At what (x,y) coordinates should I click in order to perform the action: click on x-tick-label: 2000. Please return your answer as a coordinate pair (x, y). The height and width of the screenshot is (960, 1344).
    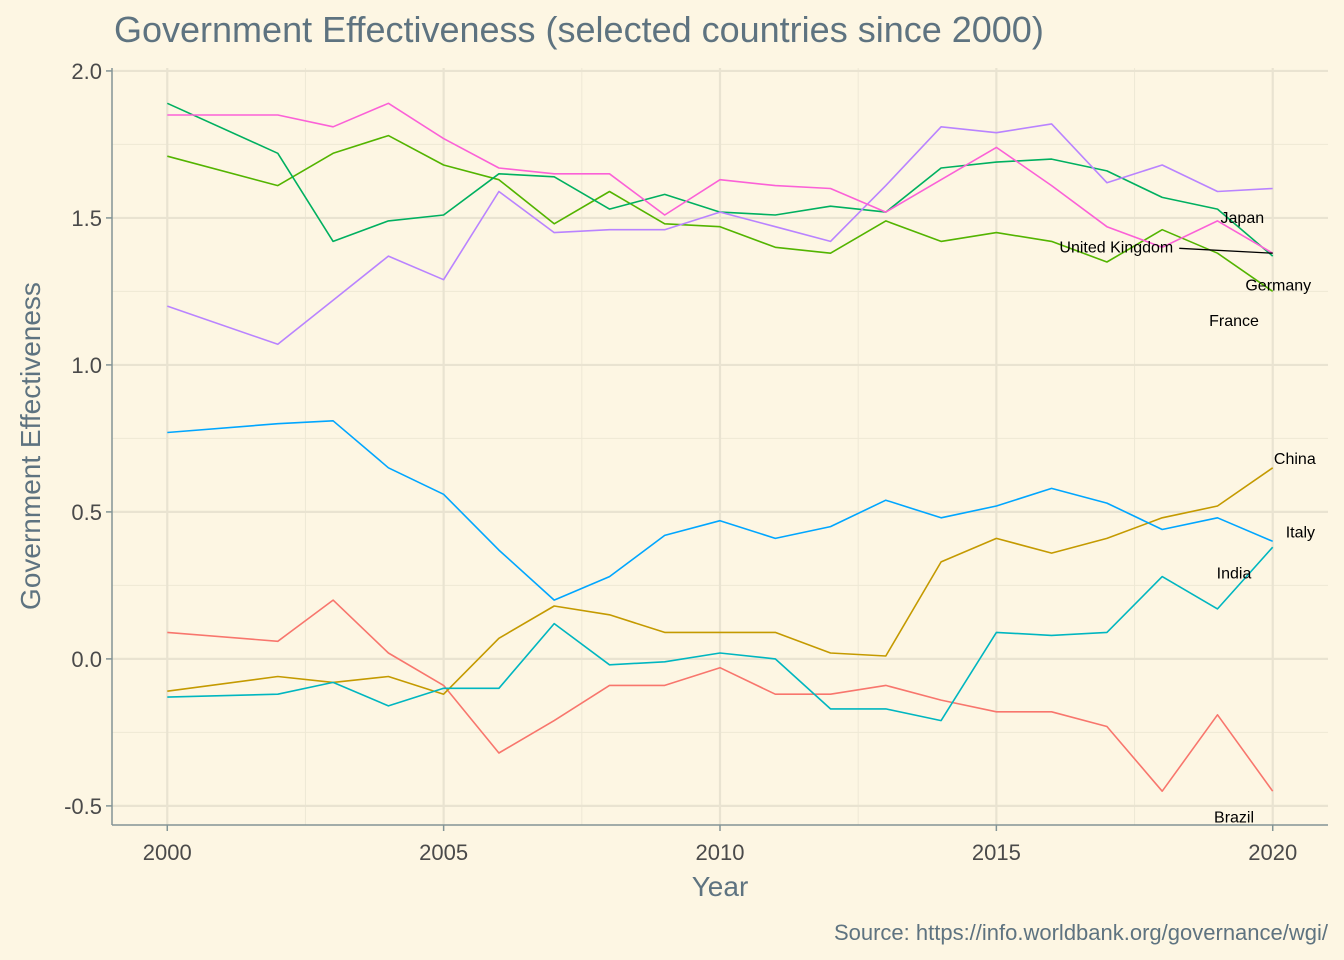
    Looking at the image, I should click on (167, 852).